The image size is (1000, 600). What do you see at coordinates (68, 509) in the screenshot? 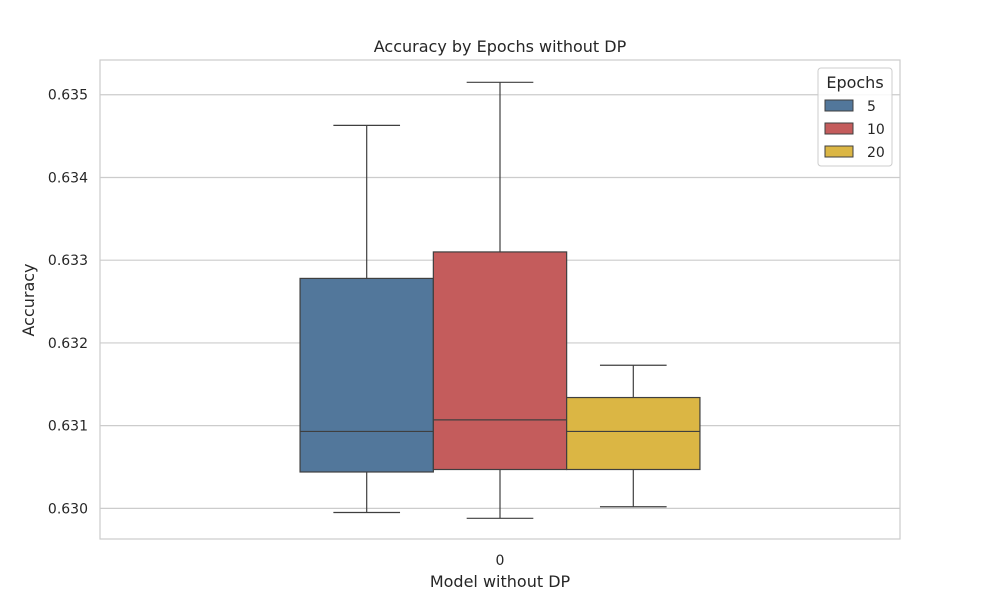
I see `y-tick-label: 0.630` at bounding box center [68, 509].